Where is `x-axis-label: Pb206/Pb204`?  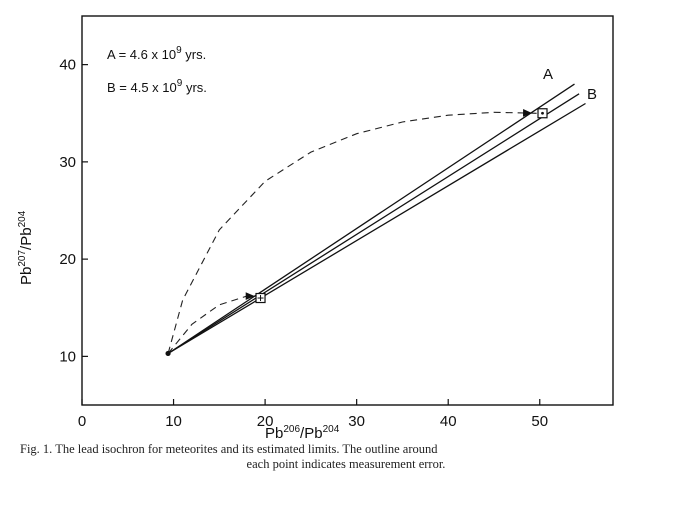 x-axis-label: Pb206/Pb204 is located at coordinates (302, 432).